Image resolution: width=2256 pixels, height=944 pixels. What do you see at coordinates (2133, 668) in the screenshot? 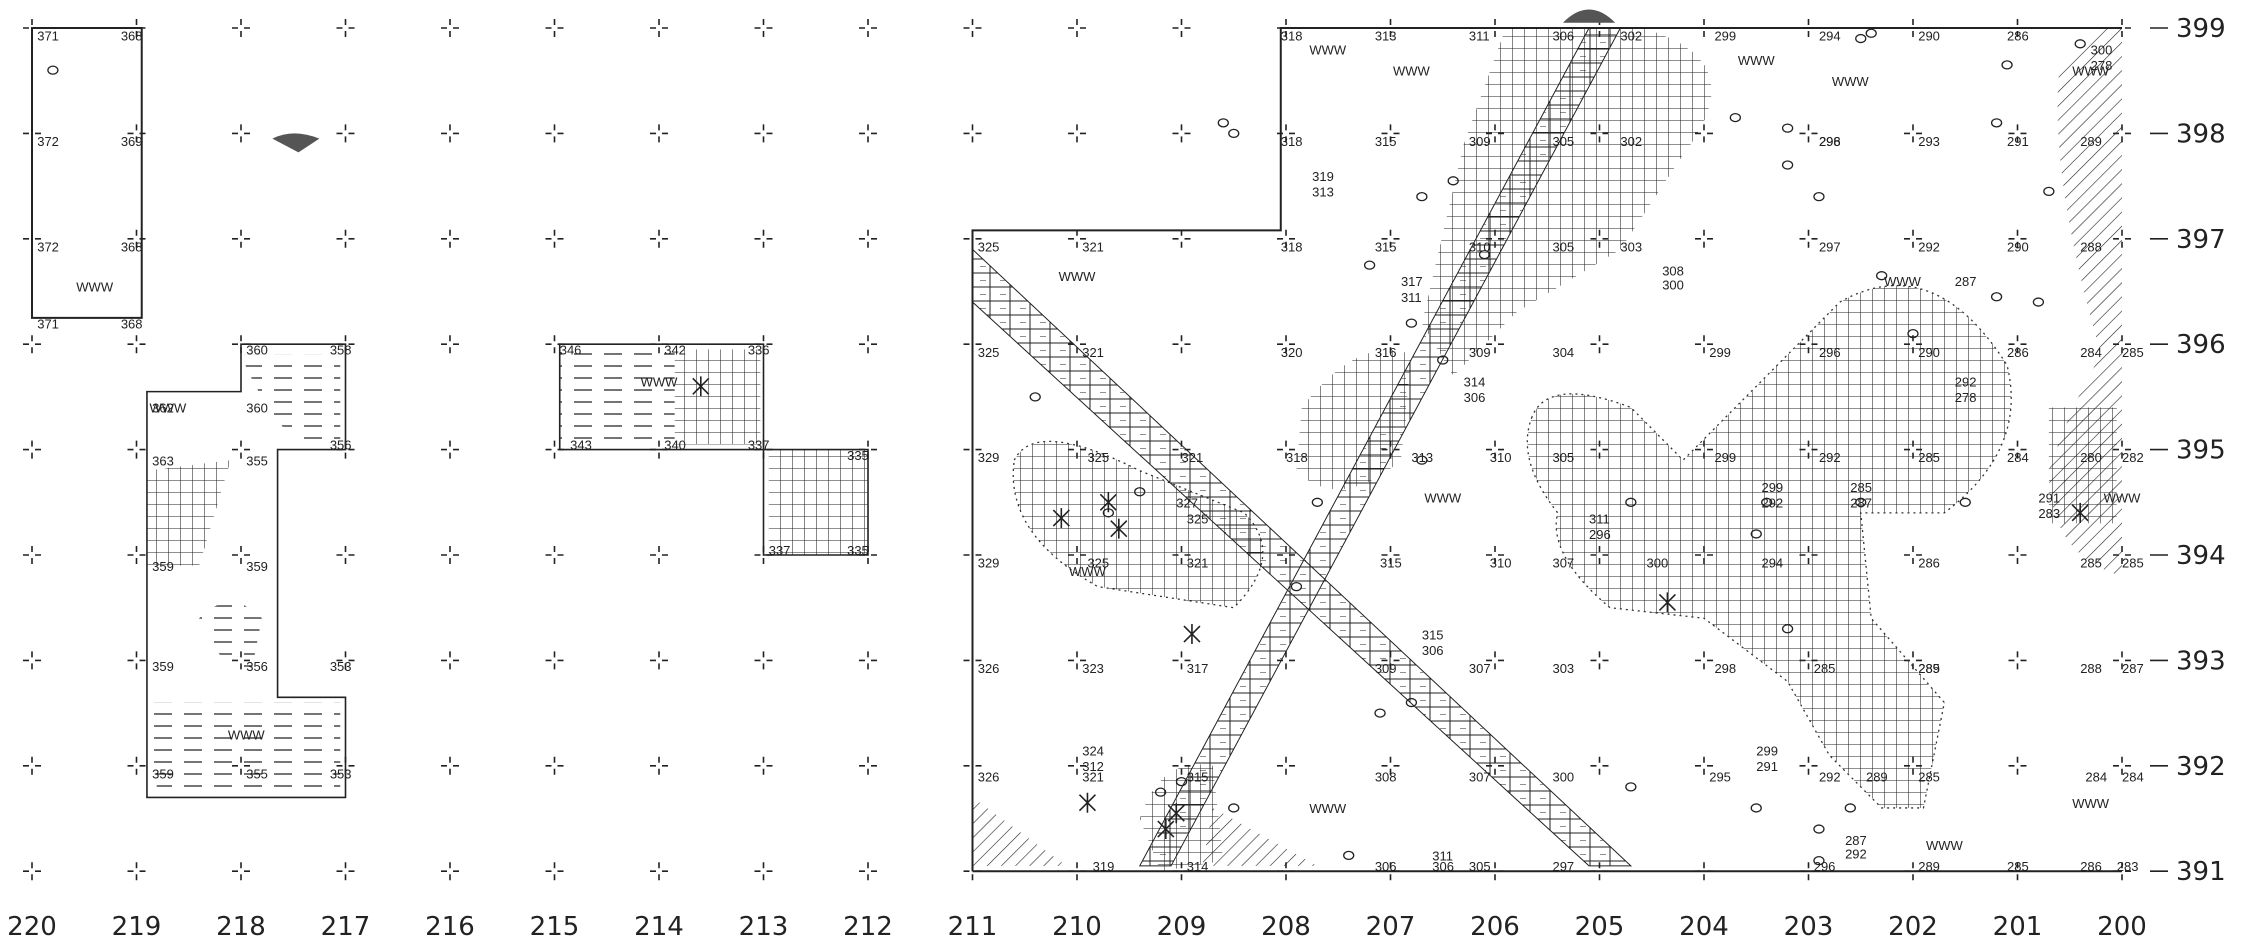
I see `elevation-main: 287` at bounding box center [2133, 668].